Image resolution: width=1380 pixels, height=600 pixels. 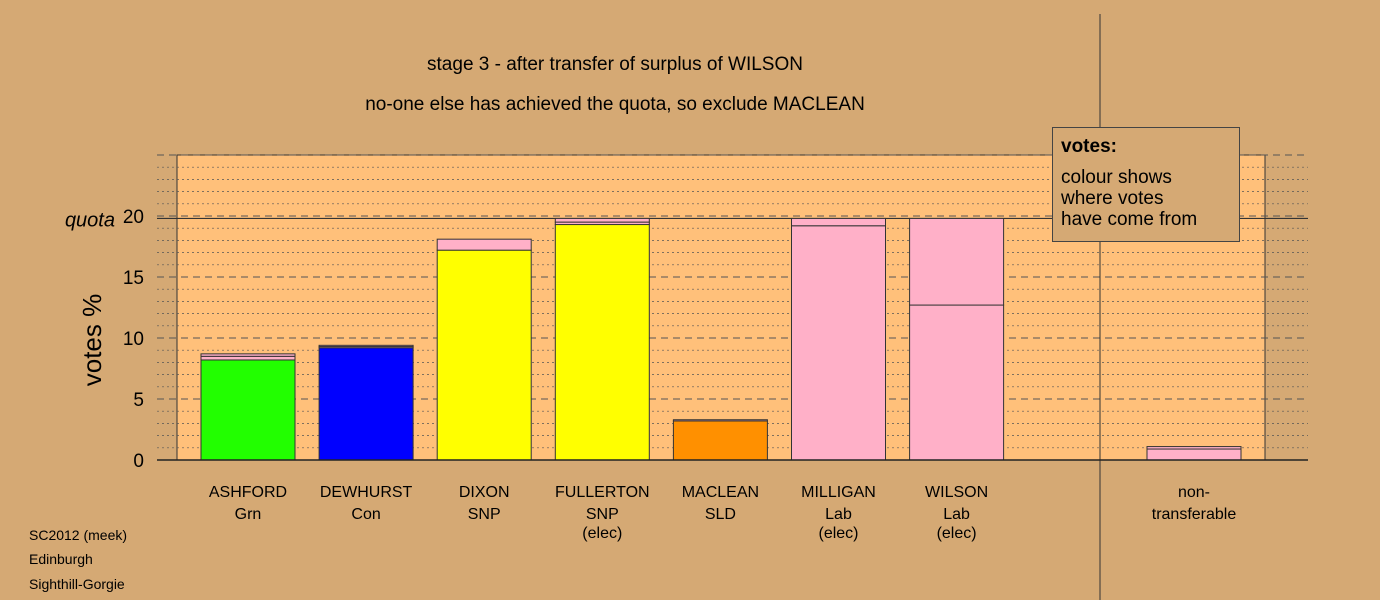 What do you see at coordinates (61, 559) in the screenshot?
I see `footer-council: Edinburgh` at bounding box center [61, 559].